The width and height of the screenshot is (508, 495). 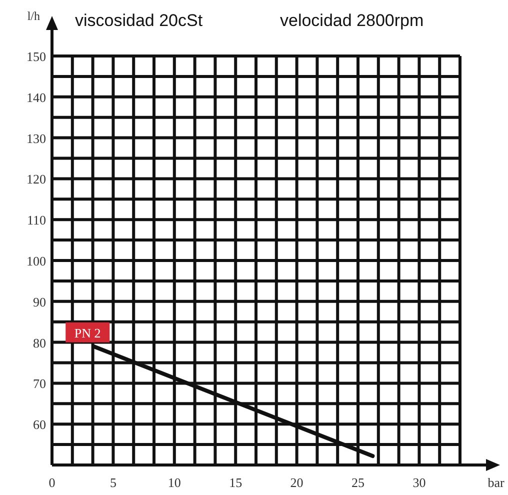 What do you see at coordinates (36, 179) in the screenshot?
I see `y-tick-label: 120` at bounding box center [36, 179].